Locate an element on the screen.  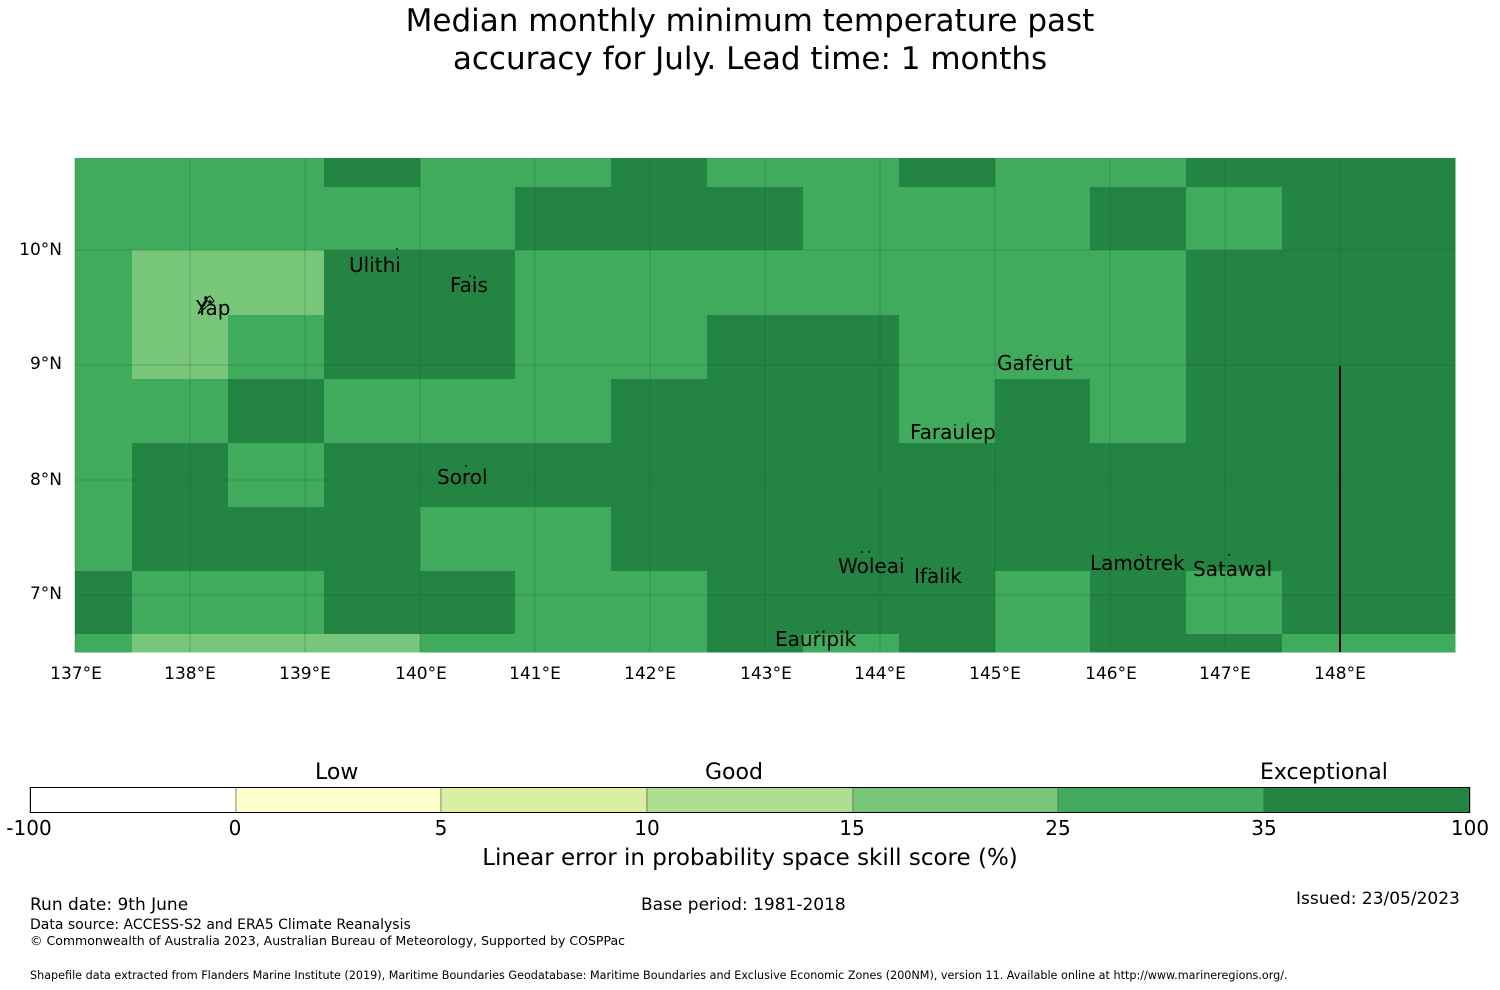
place-label-yap: Yap is located at coordinates (213, 308).